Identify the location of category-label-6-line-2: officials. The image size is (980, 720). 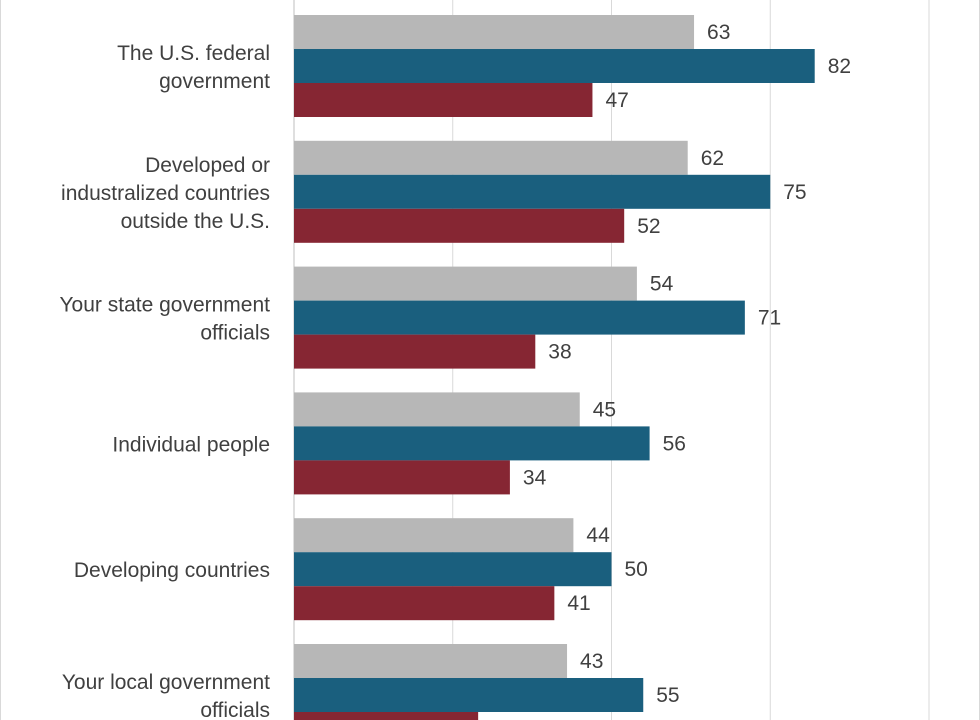
(235, 709).